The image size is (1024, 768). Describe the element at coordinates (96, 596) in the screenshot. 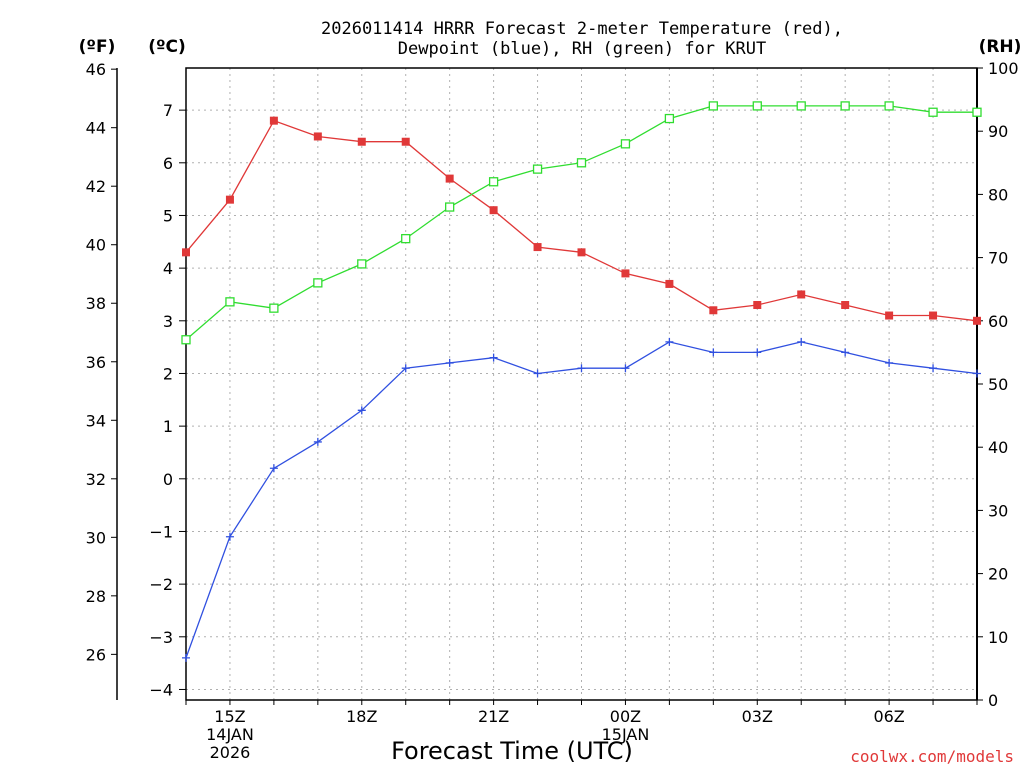

I see `fahrenheit-tick-label: 28` at that location.